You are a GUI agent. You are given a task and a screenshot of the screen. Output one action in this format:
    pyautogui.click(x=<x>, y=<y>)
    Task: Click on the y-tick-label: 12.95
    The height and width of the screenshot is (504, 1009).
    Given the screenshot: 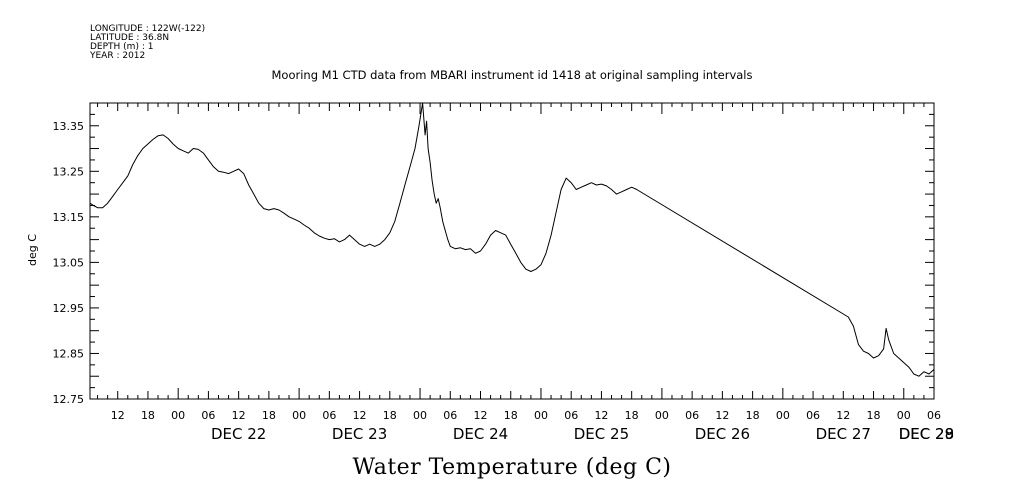 What is the action you would take?
    pyautogui.click(x=69, y=308)
    